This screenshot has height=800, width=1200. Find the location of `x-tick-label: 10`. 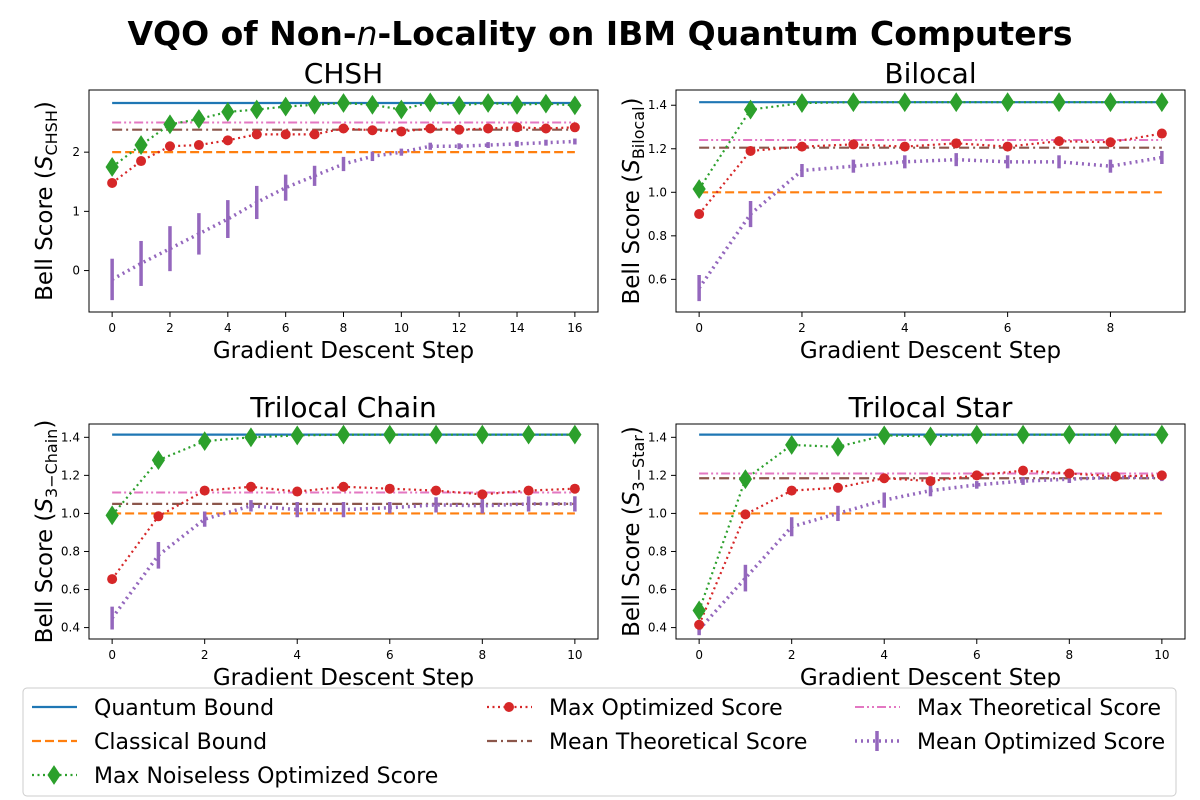

x-tick-label: 10 is located at coordinates (401, 328).